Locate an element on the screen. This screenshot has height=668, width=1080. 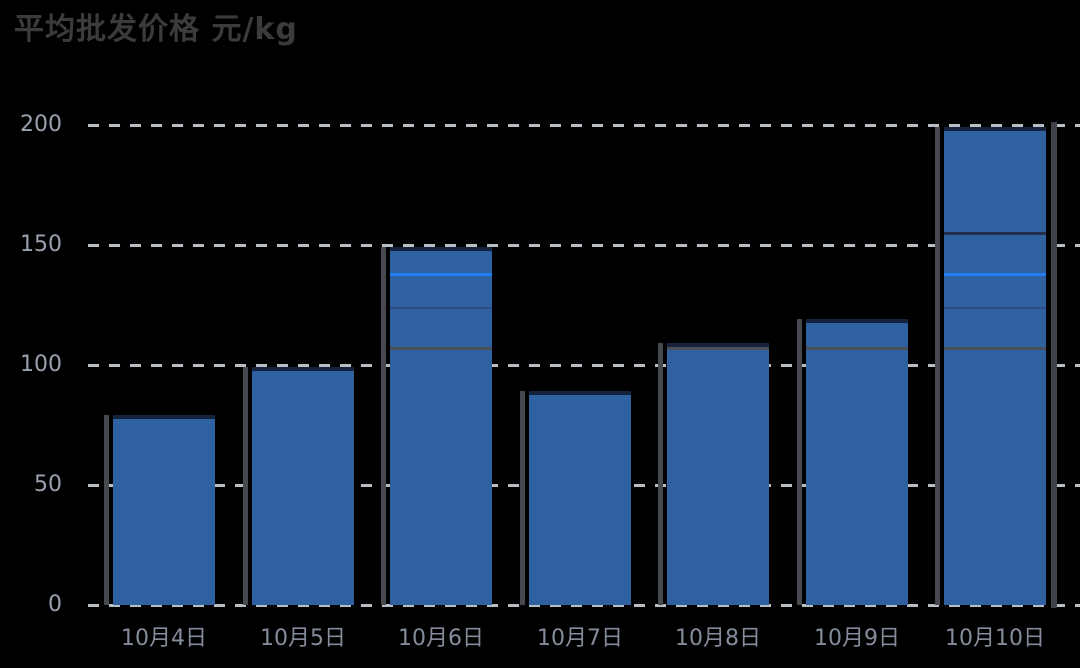
x-axis-tick-label: 10月4日 is located at coordinates (164, 638).